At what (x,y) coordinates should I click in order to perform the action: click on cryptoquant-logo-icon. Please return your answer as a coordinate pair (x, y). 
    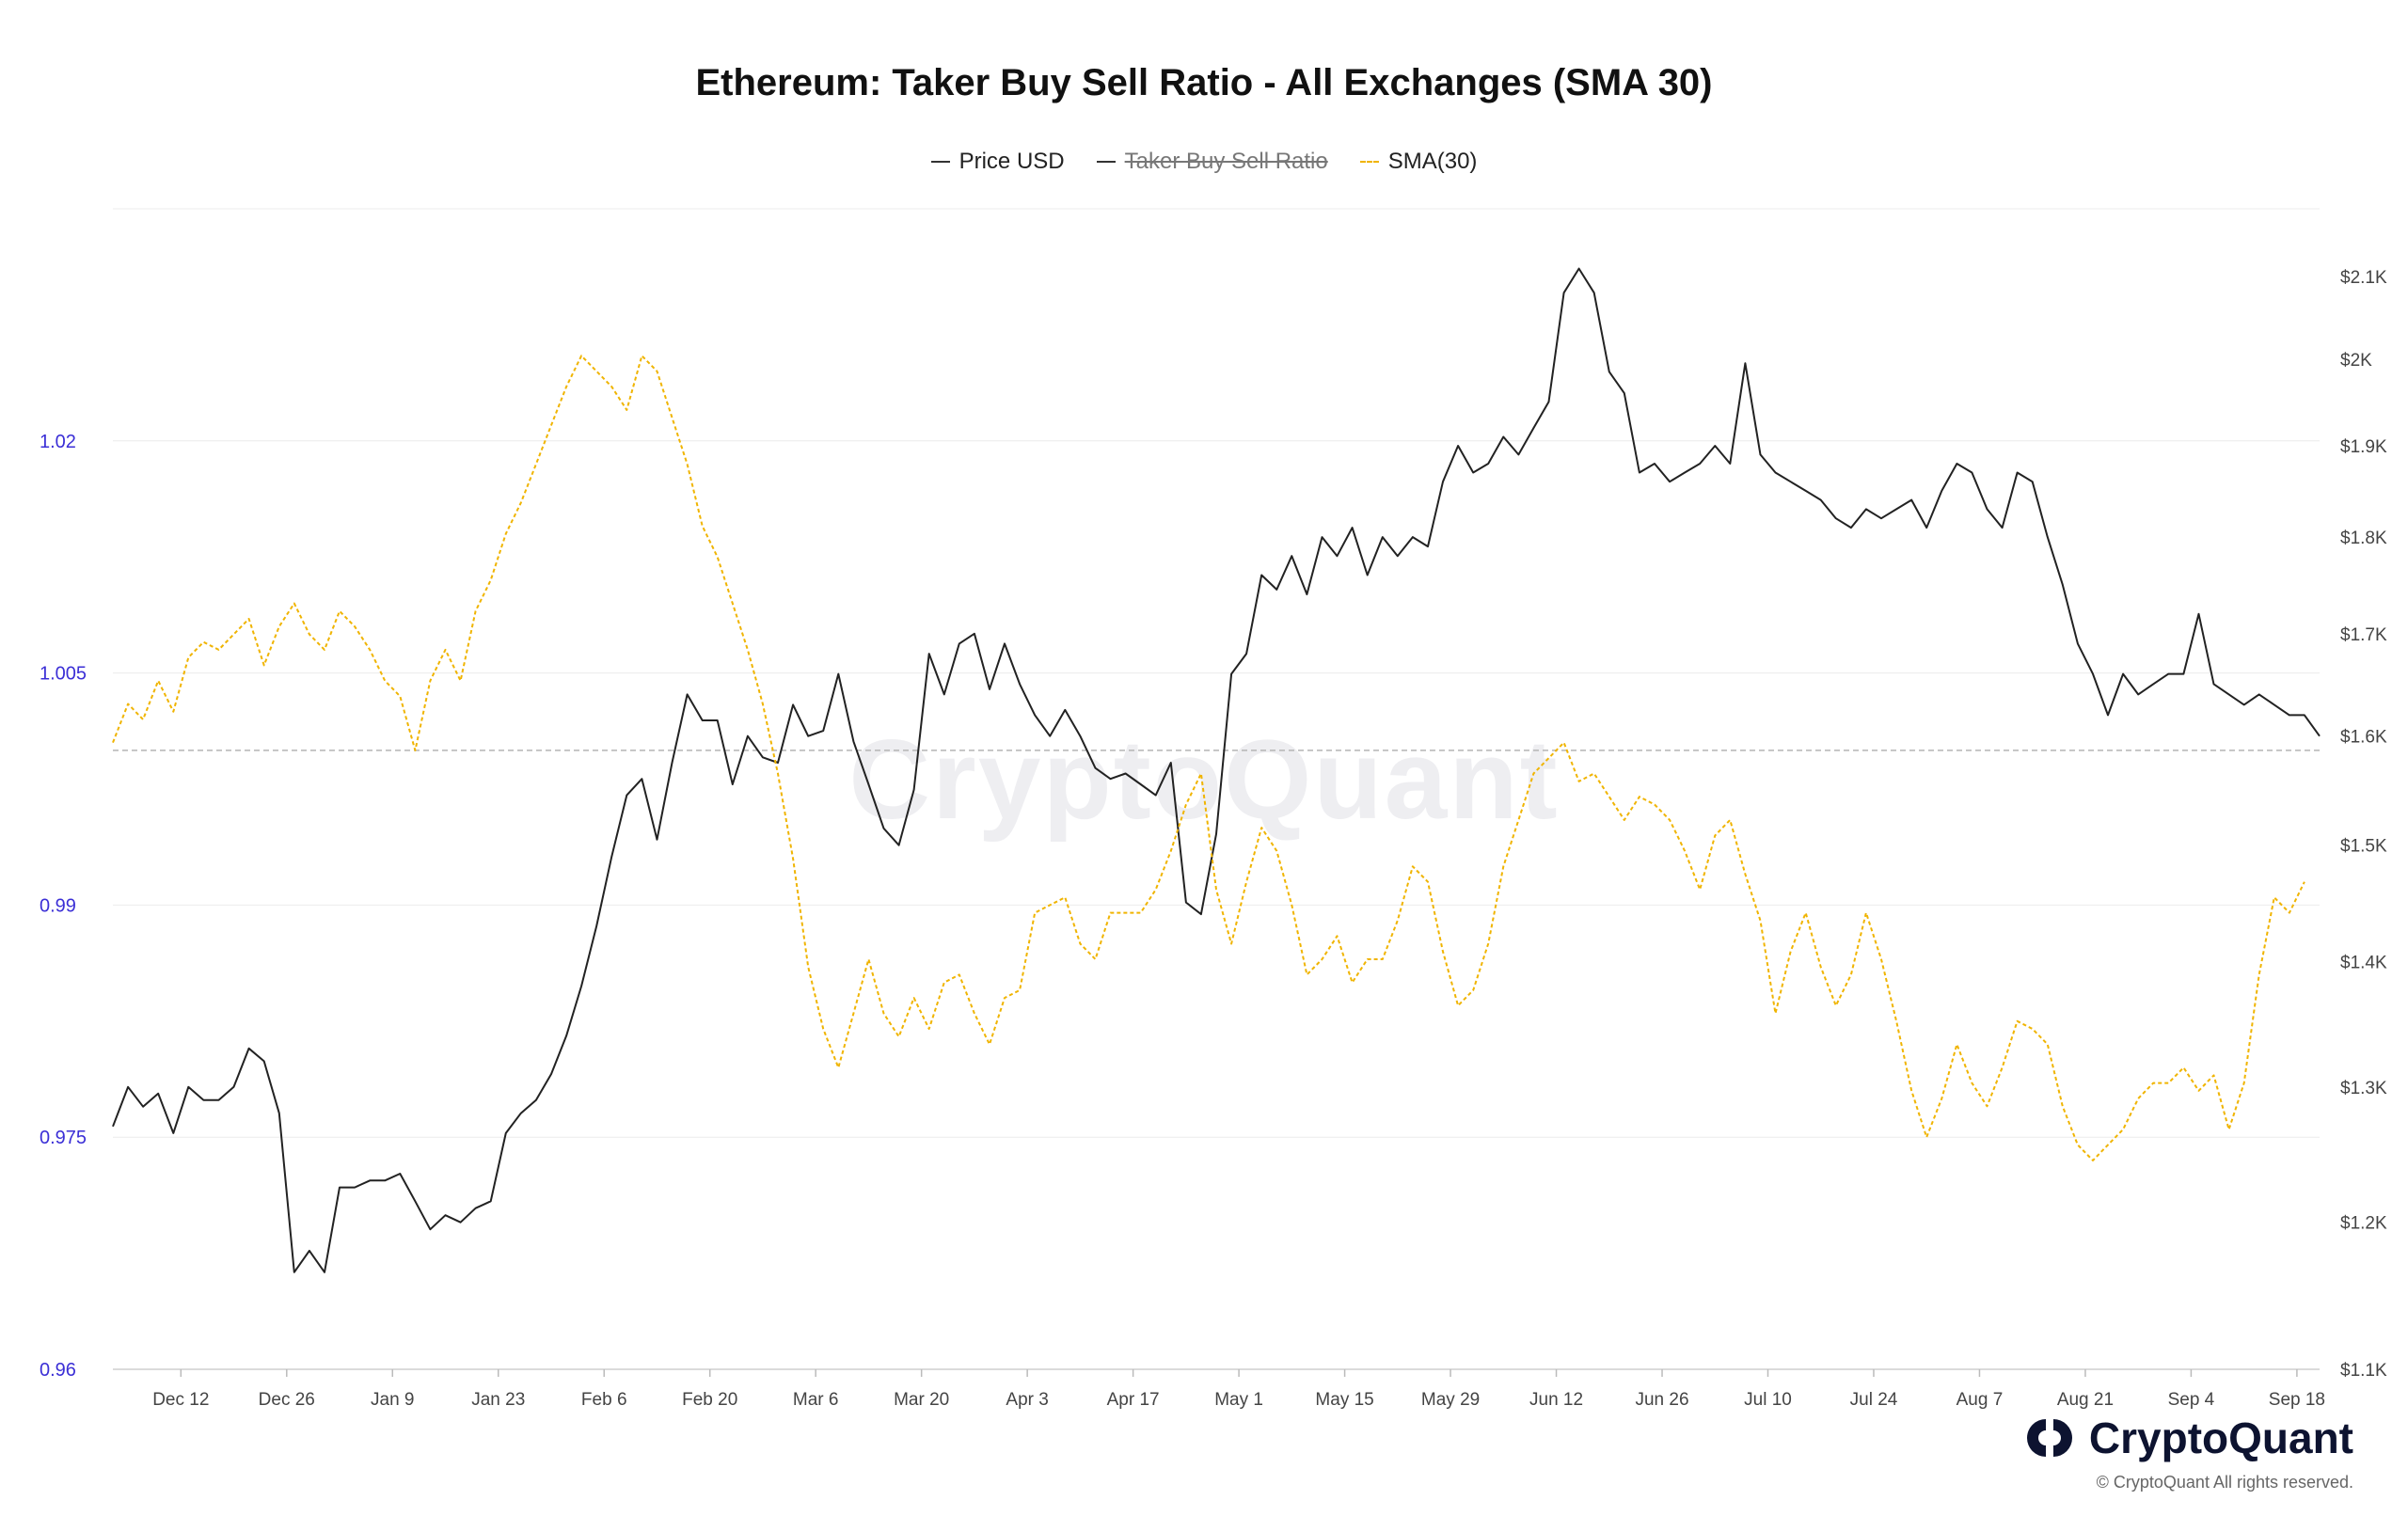
    Looking at the image, I should click on (2050, 1438).